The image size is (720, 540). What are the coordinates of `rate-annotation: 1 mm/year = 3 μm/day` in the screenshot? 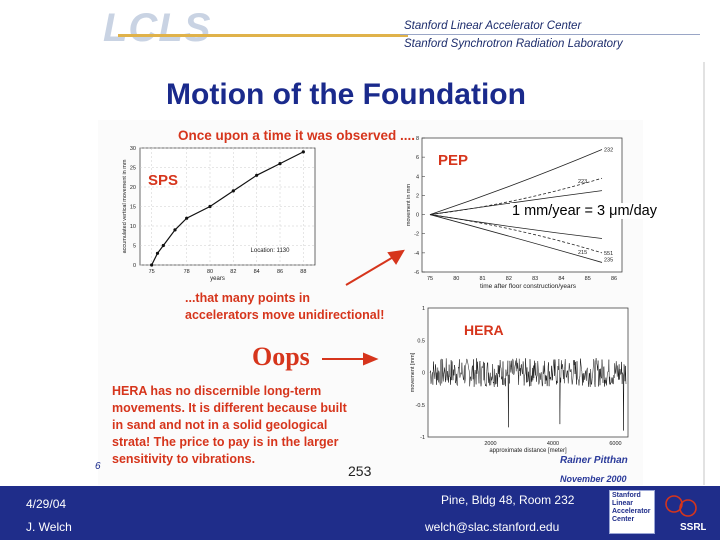 It's located at (584, 211).